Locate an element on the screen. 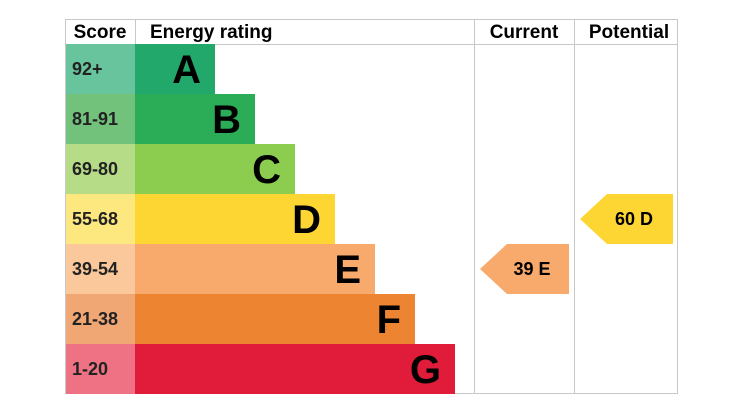  potential-rating-arrow: 60 D is located at coordinates (626, 219).